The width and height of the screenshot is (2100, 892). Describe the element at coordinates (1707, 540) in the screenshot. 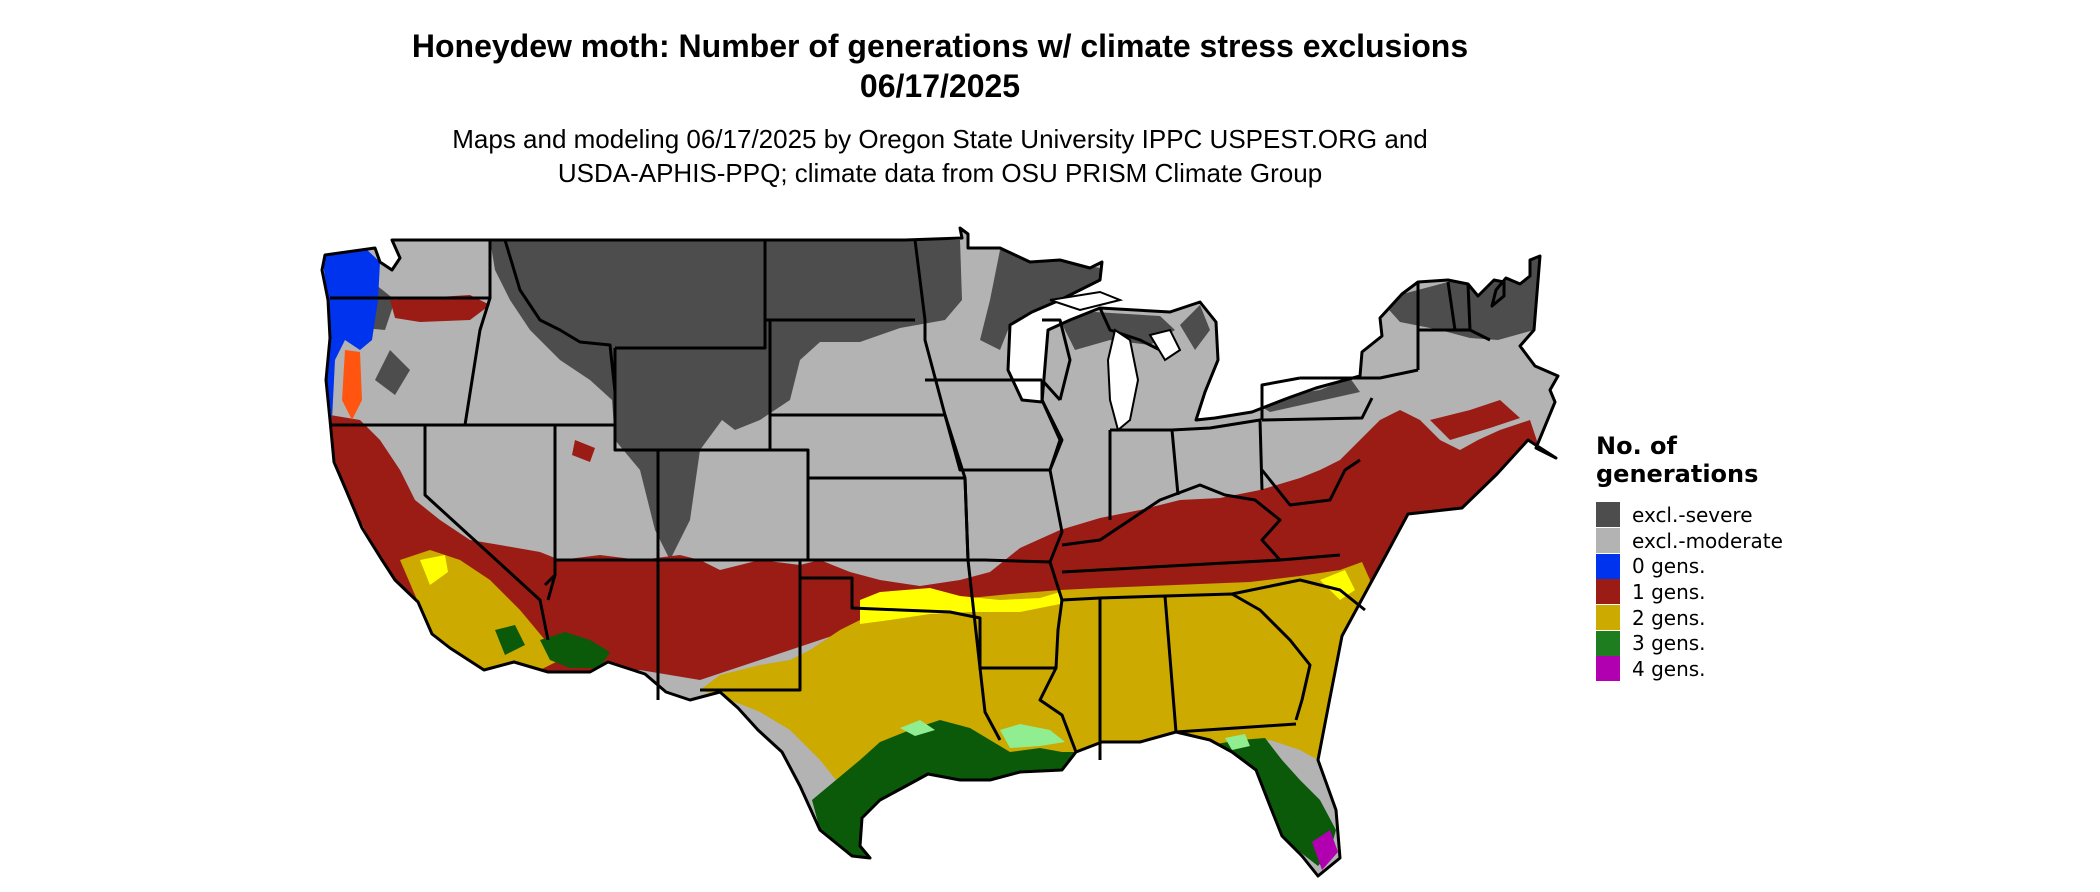

I see `legend-label: excl.-moderate` at that location.